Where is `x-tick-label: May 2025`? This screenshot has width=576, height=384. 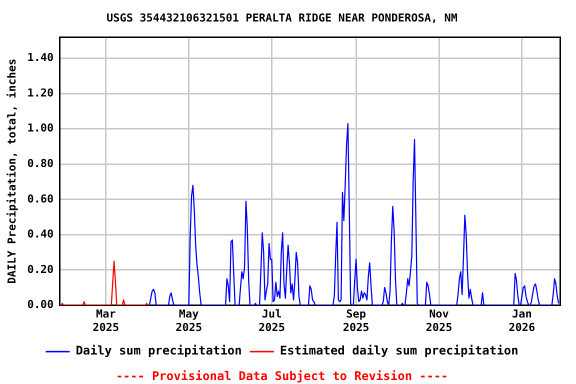 x-tick-label: May 2025 is located at coordinates (189, 321).